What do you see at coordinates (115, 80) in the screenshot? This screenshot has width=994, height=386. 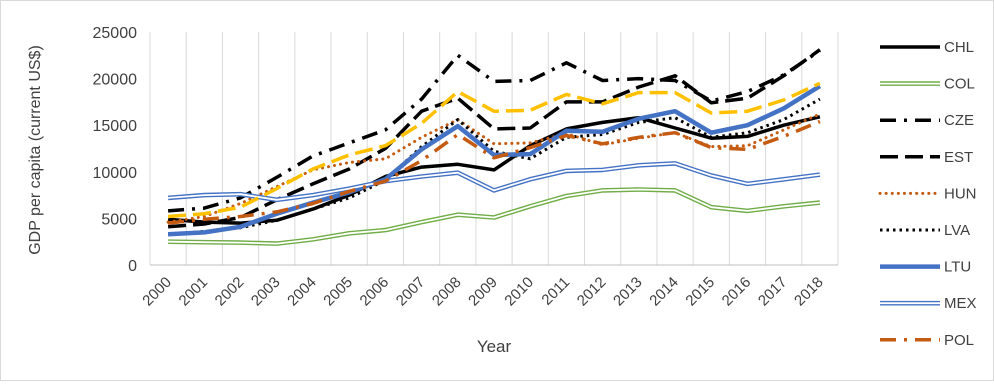 I see `y-tick-label: 20000` at bounding box center [115, 80].